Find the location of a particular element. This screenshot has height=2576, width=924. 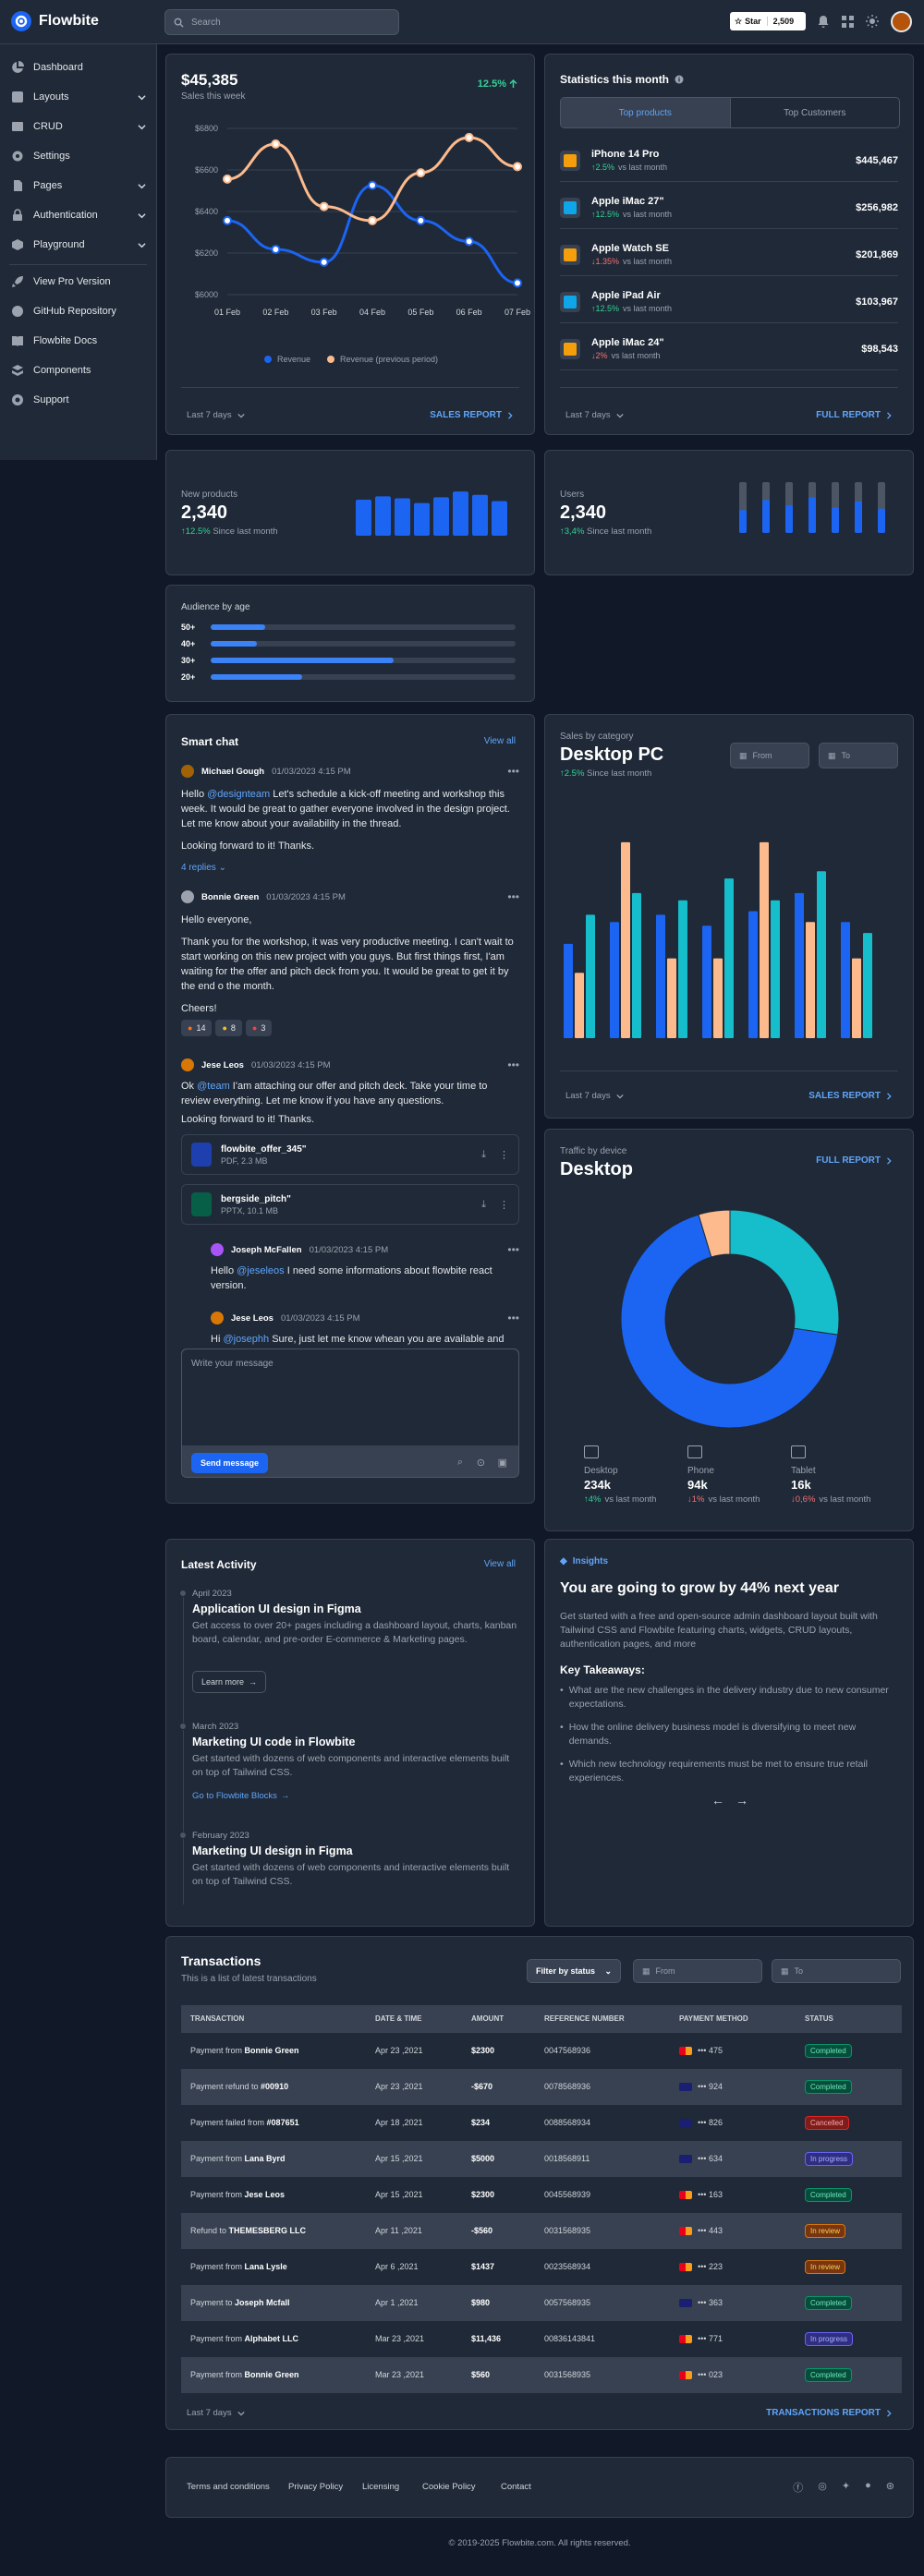

footer-link-terms: Terms and conditions is located at coordinates (228, 2487).